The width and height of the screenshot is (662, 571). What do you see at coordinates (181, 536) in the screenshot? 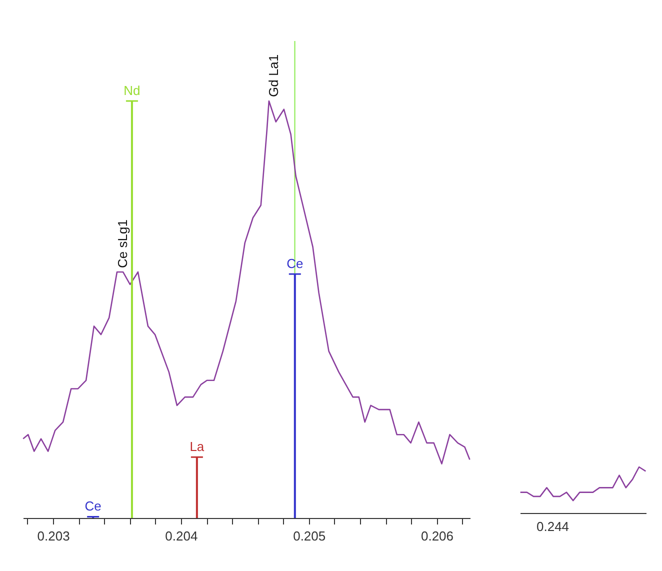
I see `x-tick-label: 0.204` at bounding box center [181, 536].